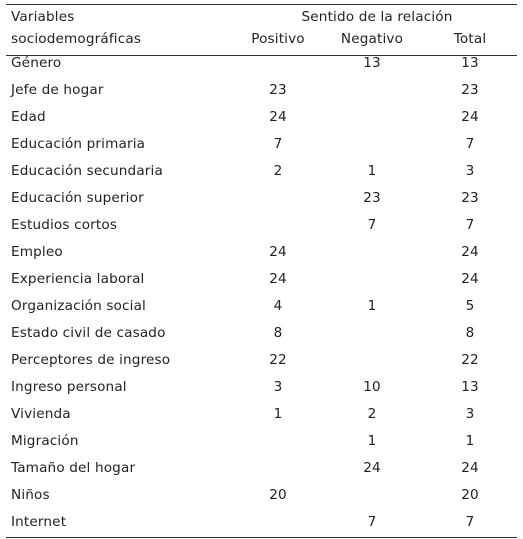 This screenshot has height=539, width=523. What do you see at coordinates (78, 279) in the screenshot?
I see `cell-variable: Experiencia laboral` at bounding box center [78, 279].